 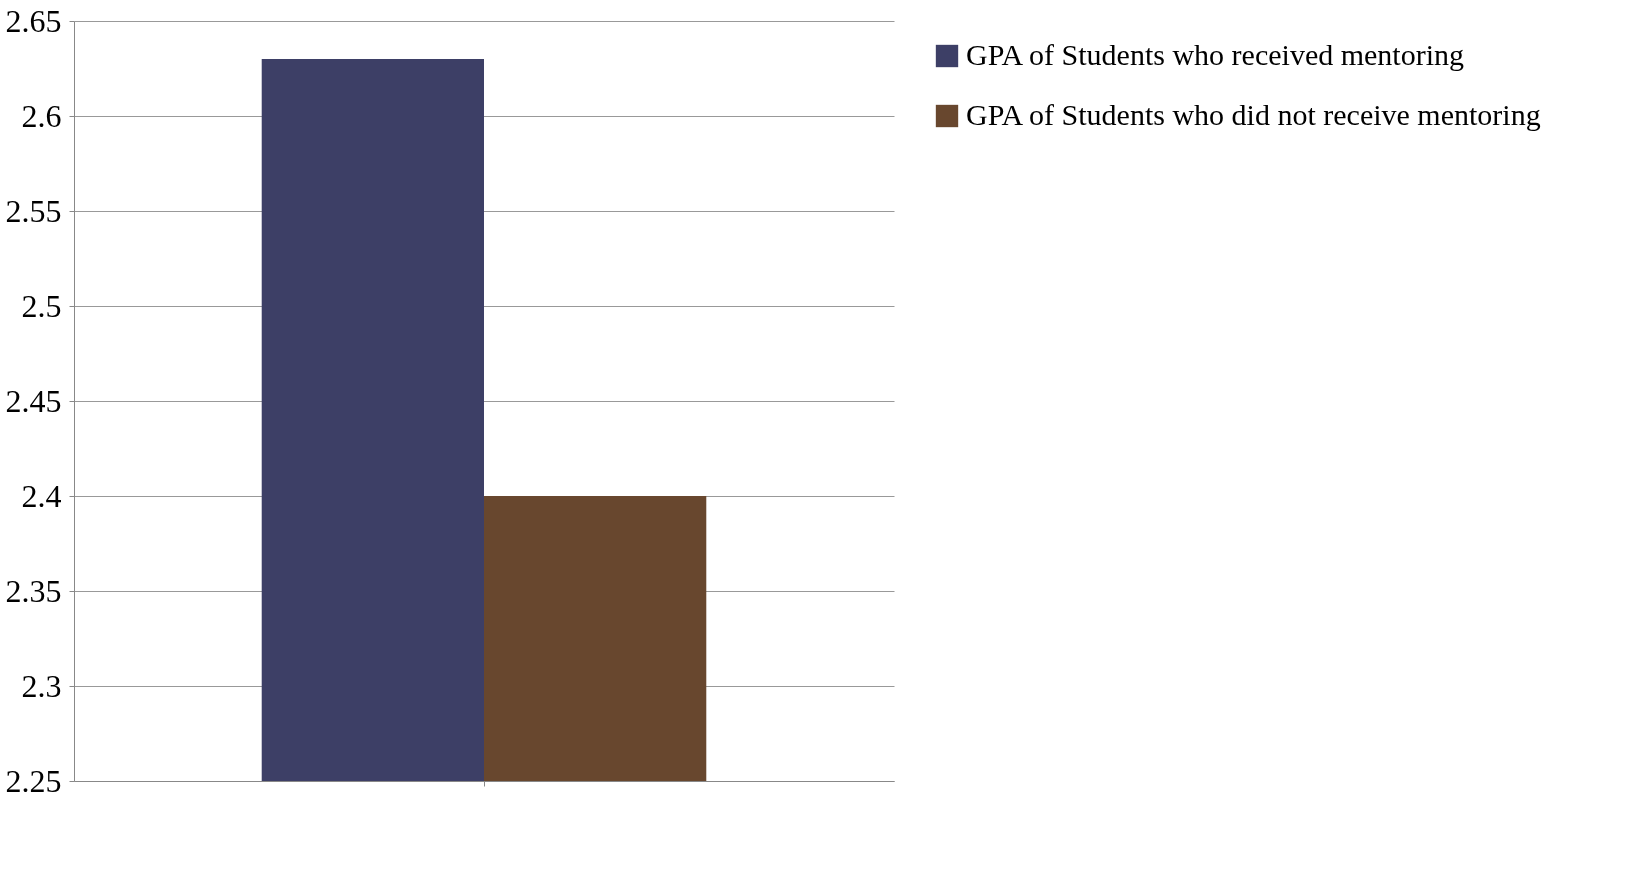 What do you see at coordinates (41, 685) in the screenshot?
I see `y-tick-label: 2.3` at bounding box center [41, 685].